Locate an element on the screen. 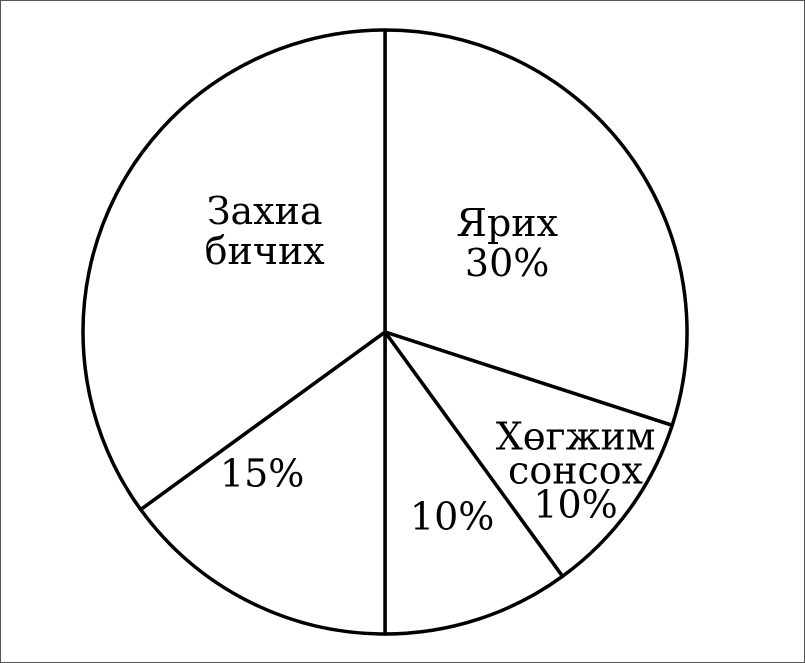  slice-label-5-line-2: бичих is located at coordinates (265, 251).